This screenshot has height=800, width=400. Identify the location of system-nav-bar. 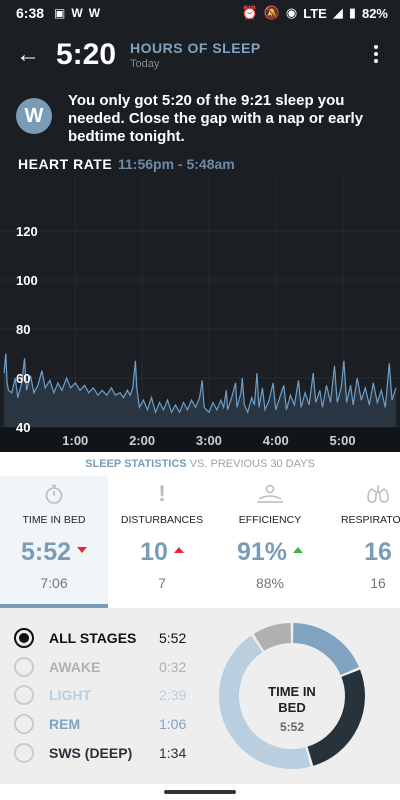
(200, 792).